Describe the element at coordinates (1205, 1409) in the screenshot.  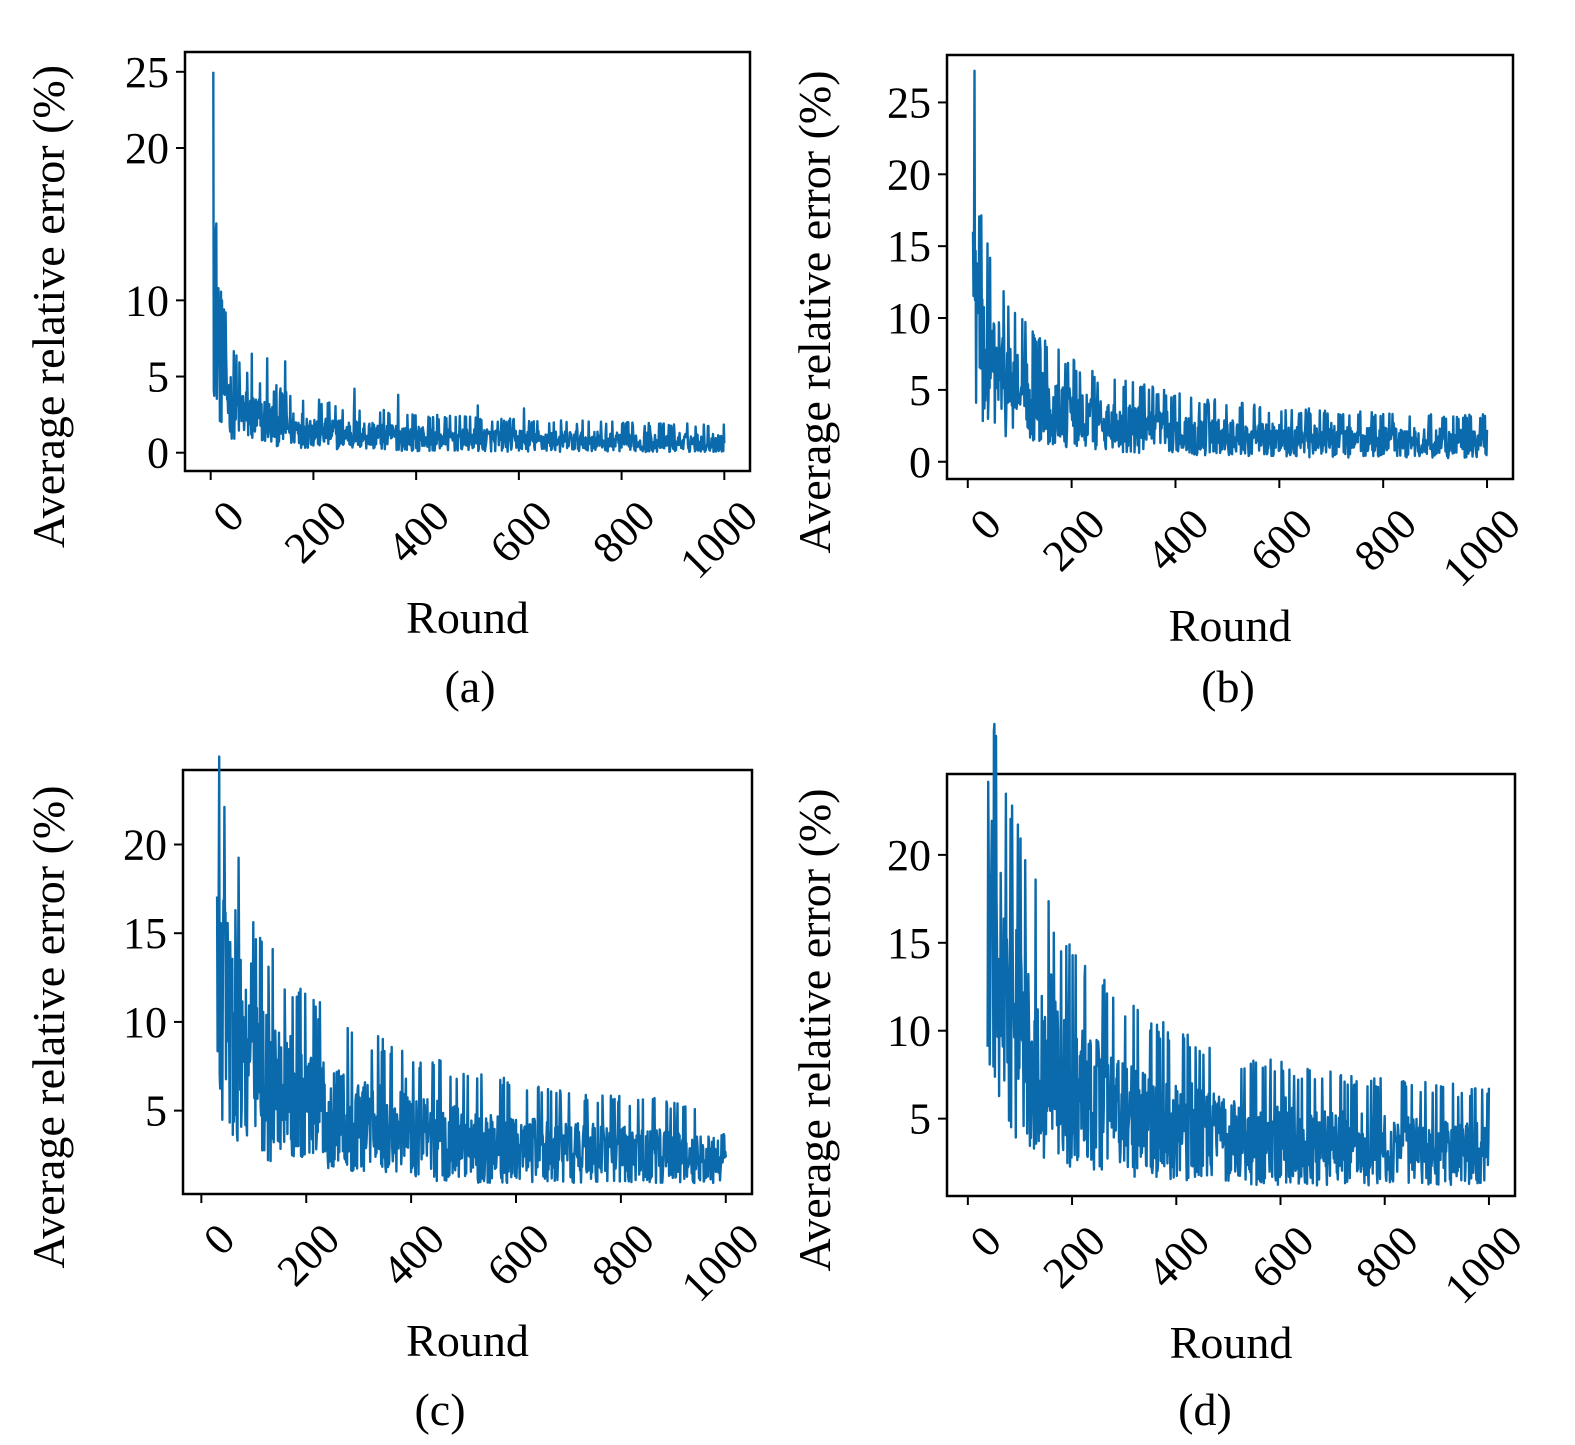
I see `panel-caption: (d)` at that location.